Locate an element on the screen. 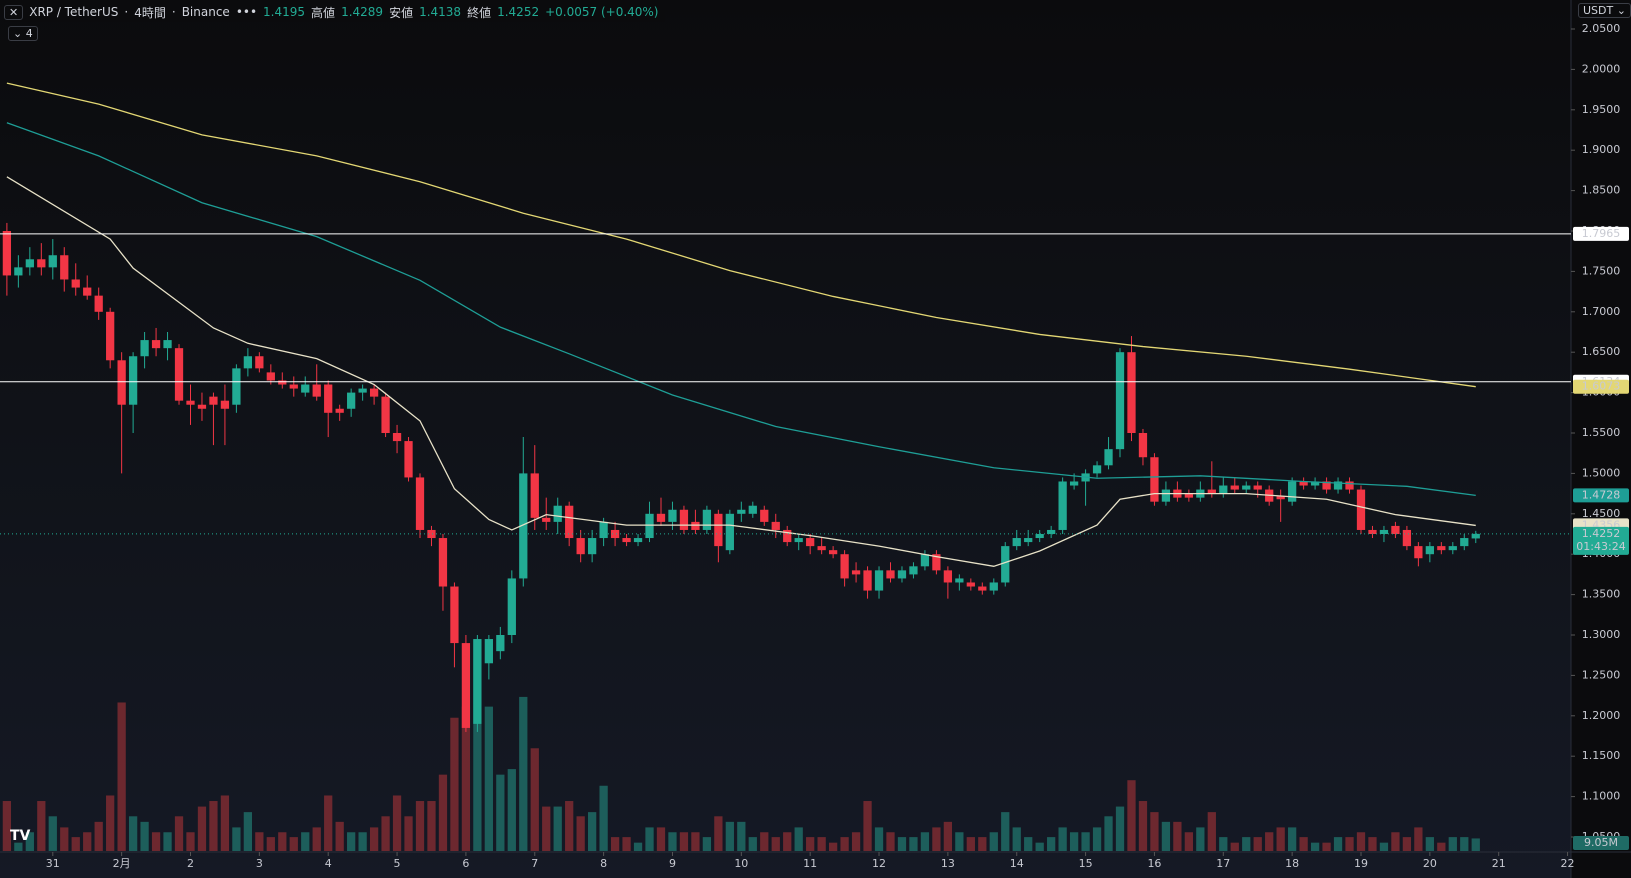 The width and height of the screenshot is (1631, 878). logo: TV is located at coordinates (20, 836).